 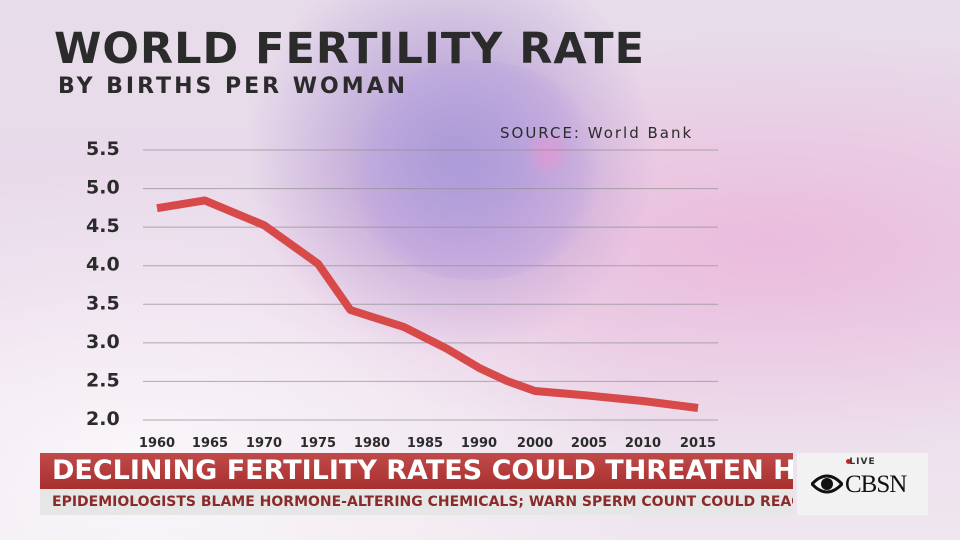 What do you see at coordinates (479, 443) in the screenshot?
I see `x-tick-label: 1990` at bounding box center [479, 443].